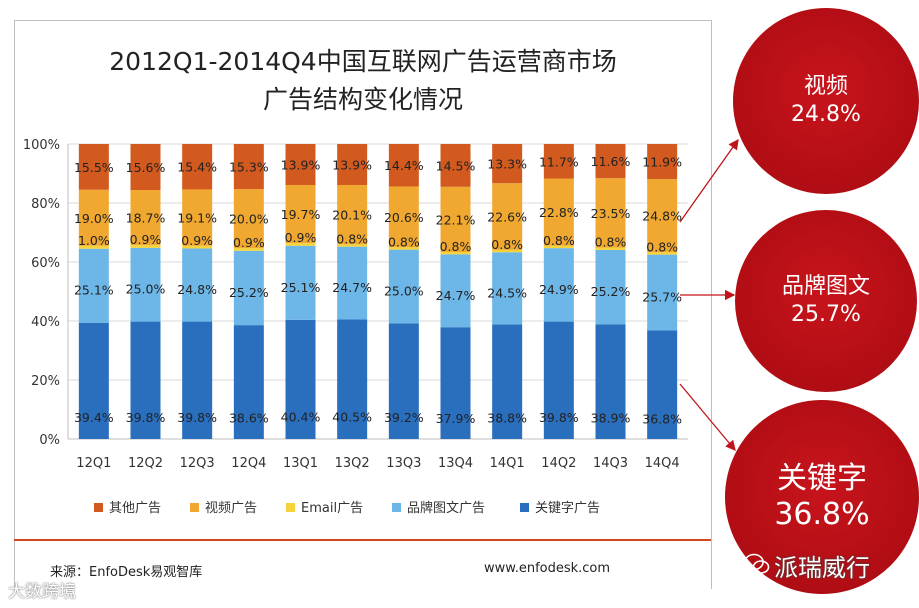 The height and width of the screenshot is (608, 919). I want to click on data-label: 11.7%, so click(559, 161).